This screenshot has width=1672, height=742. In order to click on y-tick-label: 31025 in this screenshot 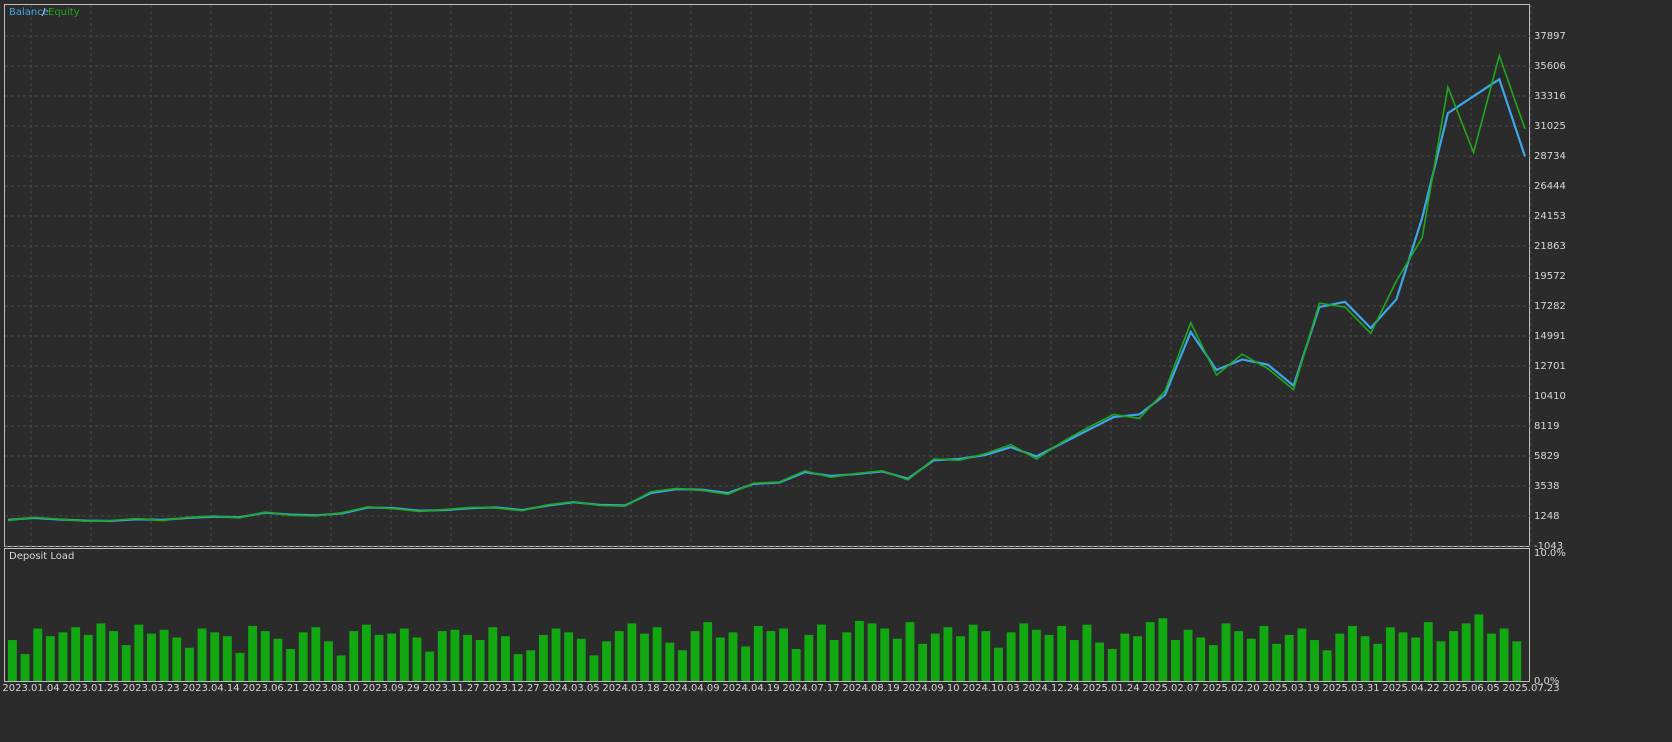, I will do `click(1550, 126)`.